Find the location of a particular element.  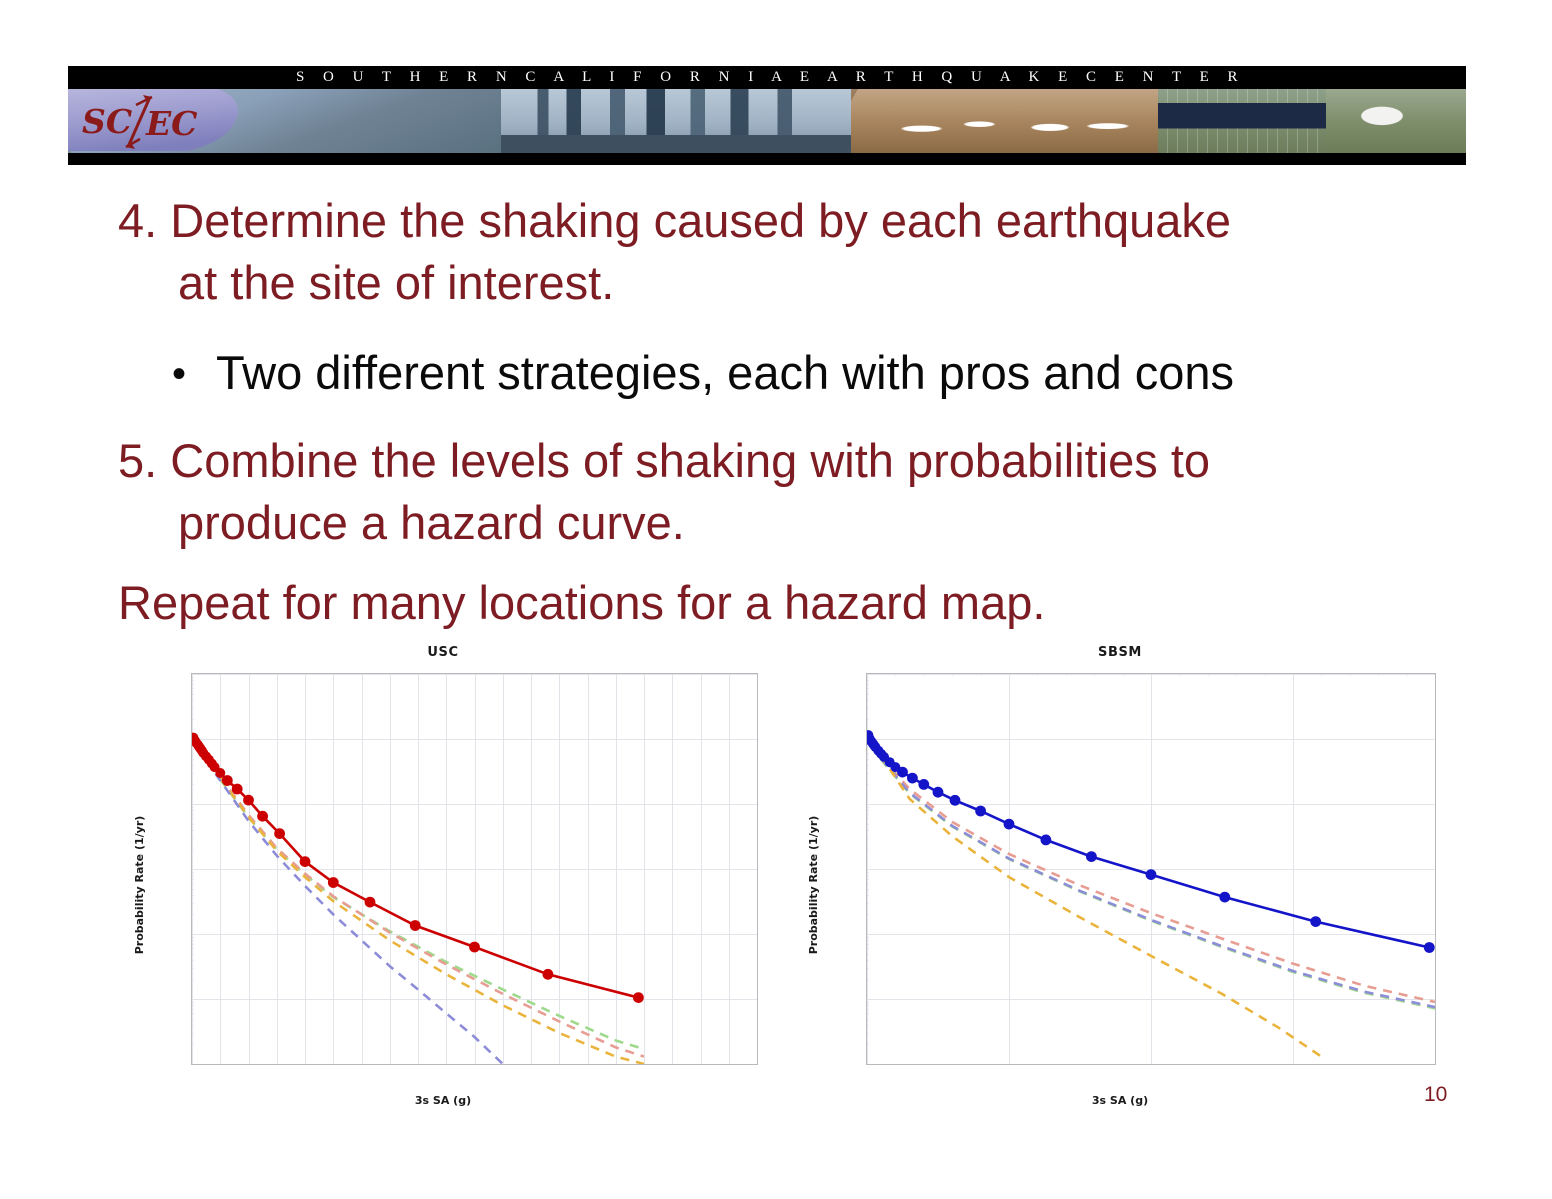

scec-logo: SC EC is located at coordinates (153, 120).